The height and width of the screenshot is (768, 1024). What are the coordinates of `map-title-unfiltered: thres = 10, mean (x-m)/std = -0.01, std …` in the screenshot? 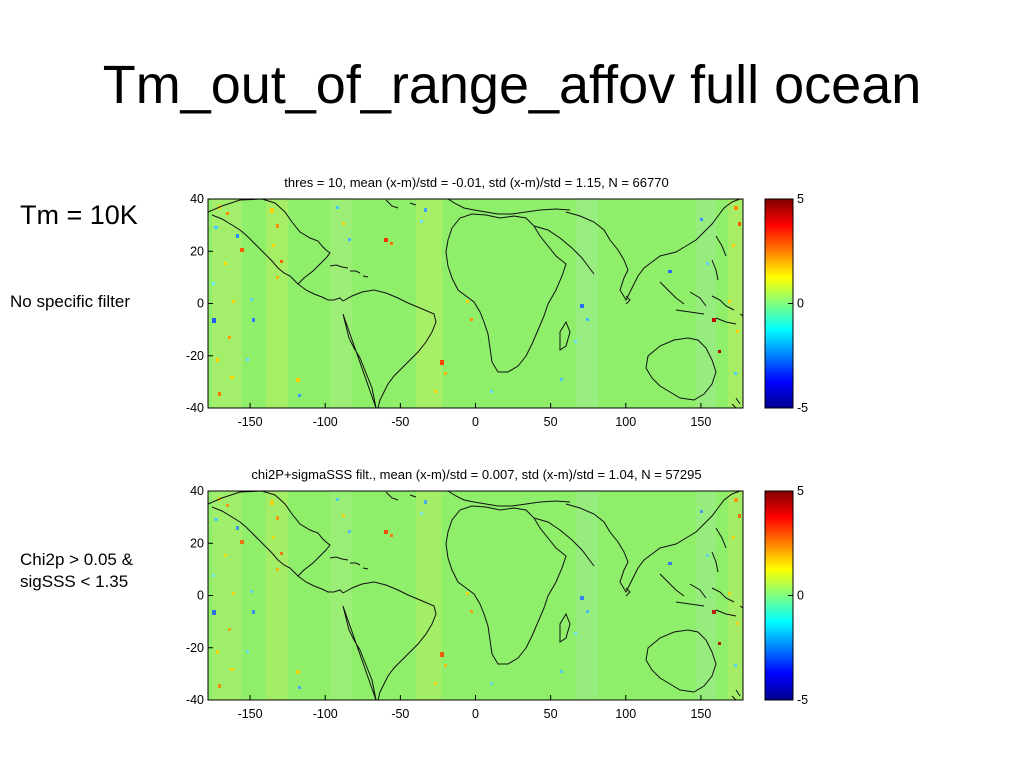 It's located at (476, 182).